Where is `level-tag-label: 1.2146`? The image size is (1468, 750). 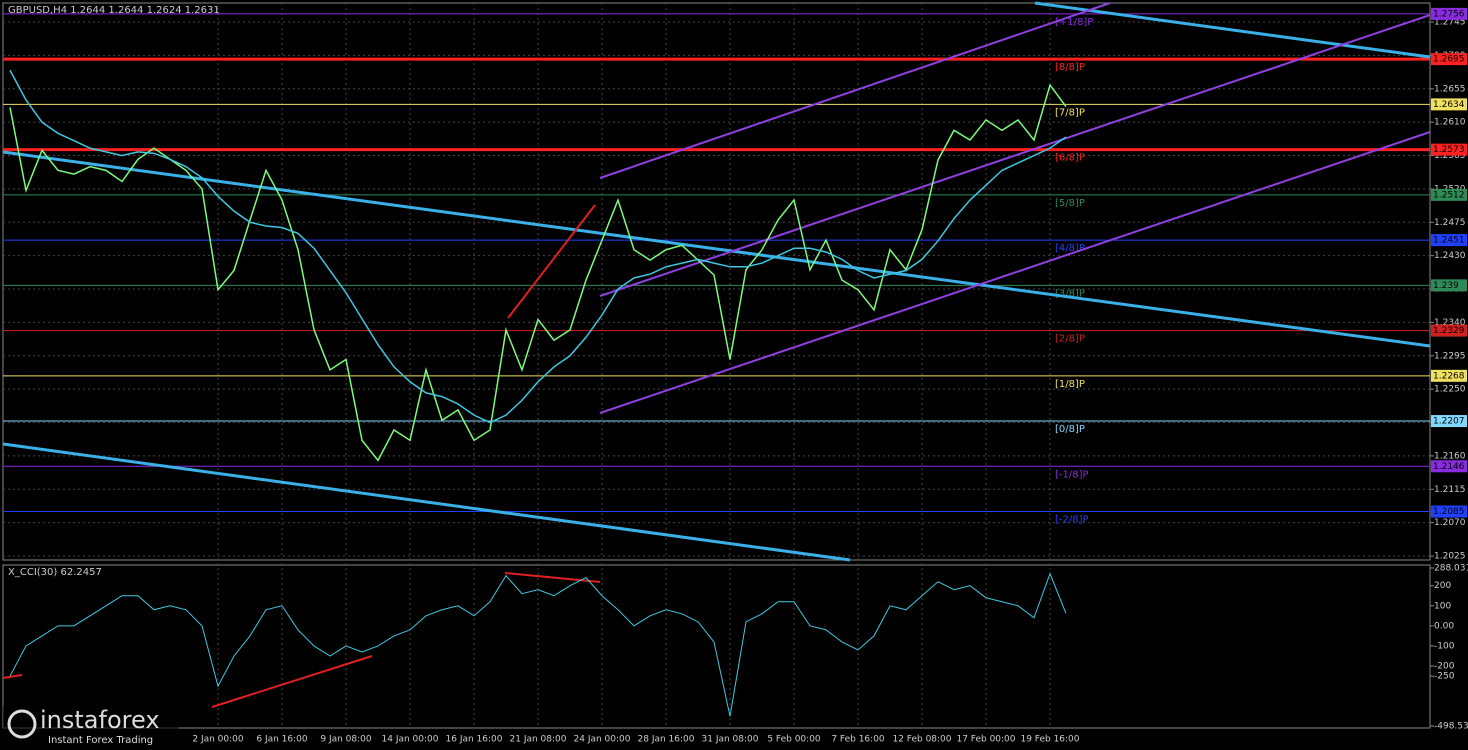 level-tag-label: 1.2146 is located at coordinates (1449, 467).